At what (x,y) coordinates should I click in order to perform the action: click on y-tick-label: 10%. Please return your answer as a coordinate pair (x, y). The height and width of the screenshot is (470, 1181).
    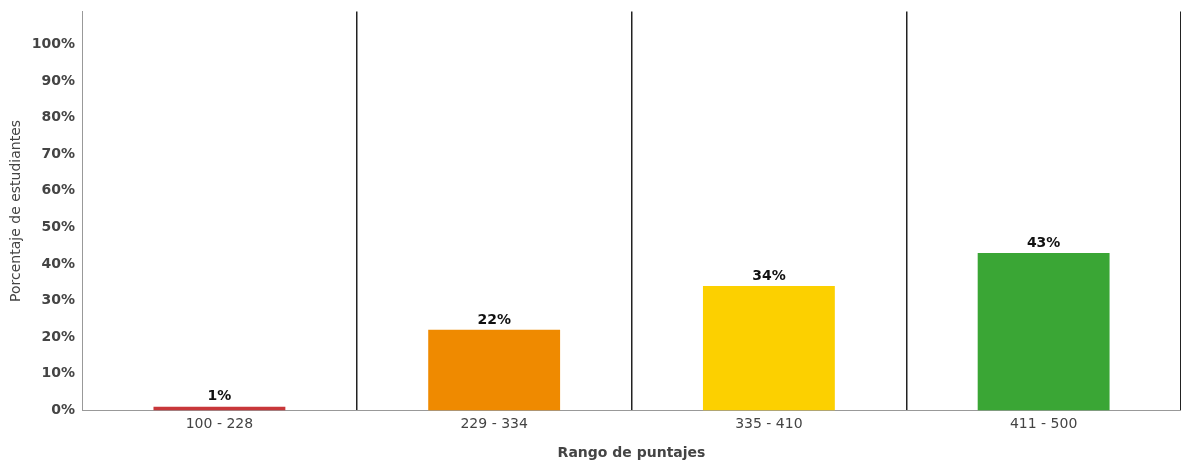
    Looking at the image, I should click on (58, 372).